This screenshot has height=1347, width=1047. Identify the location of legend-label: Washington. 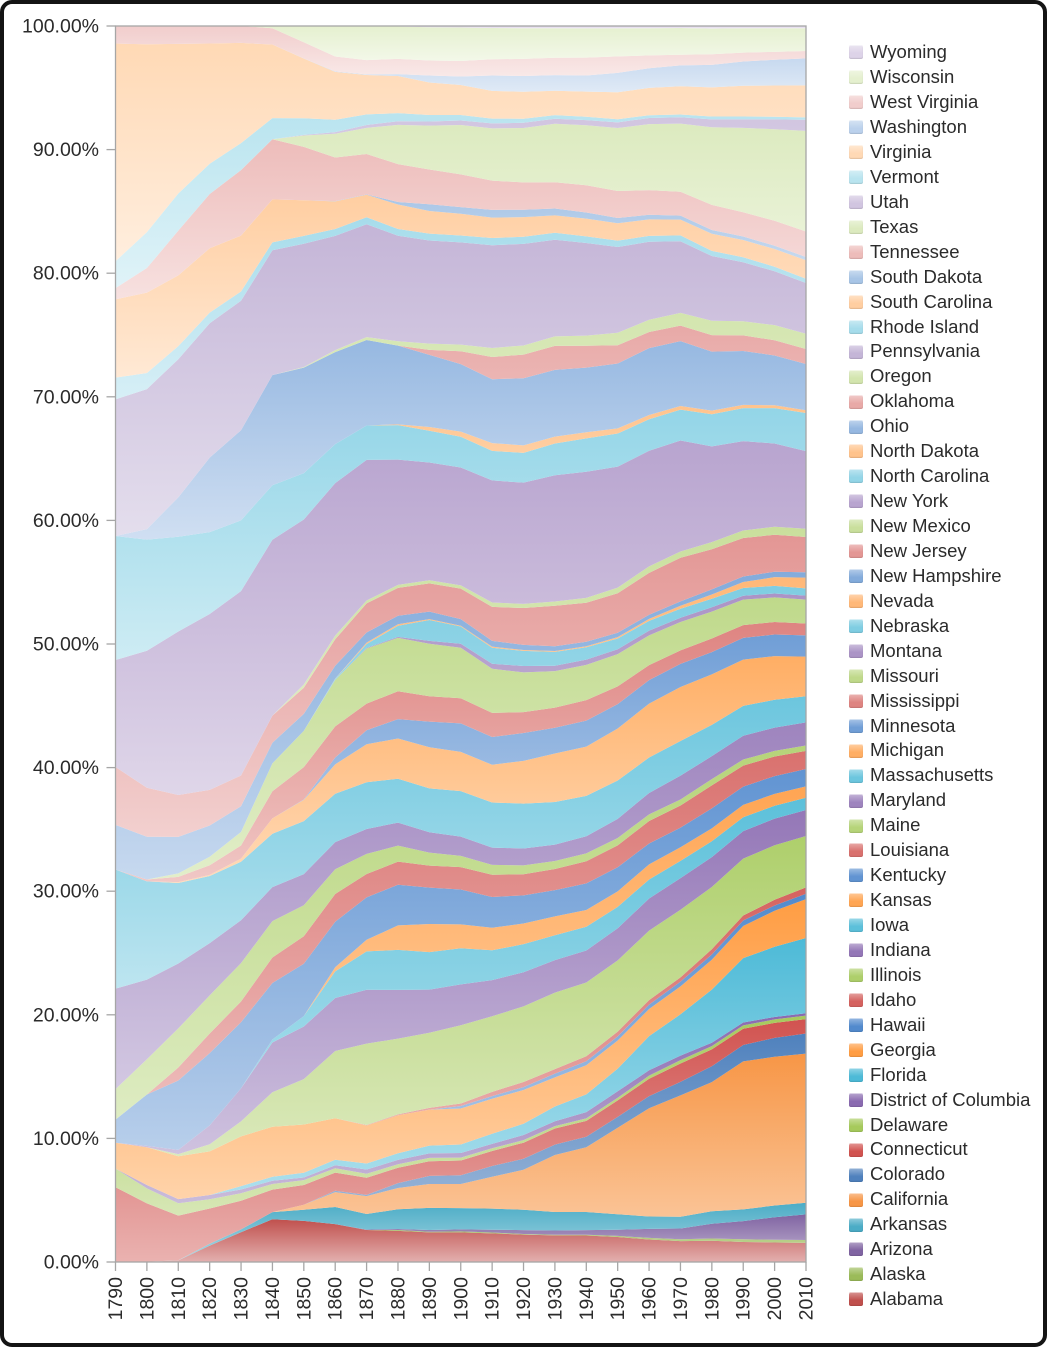
(919, 127).